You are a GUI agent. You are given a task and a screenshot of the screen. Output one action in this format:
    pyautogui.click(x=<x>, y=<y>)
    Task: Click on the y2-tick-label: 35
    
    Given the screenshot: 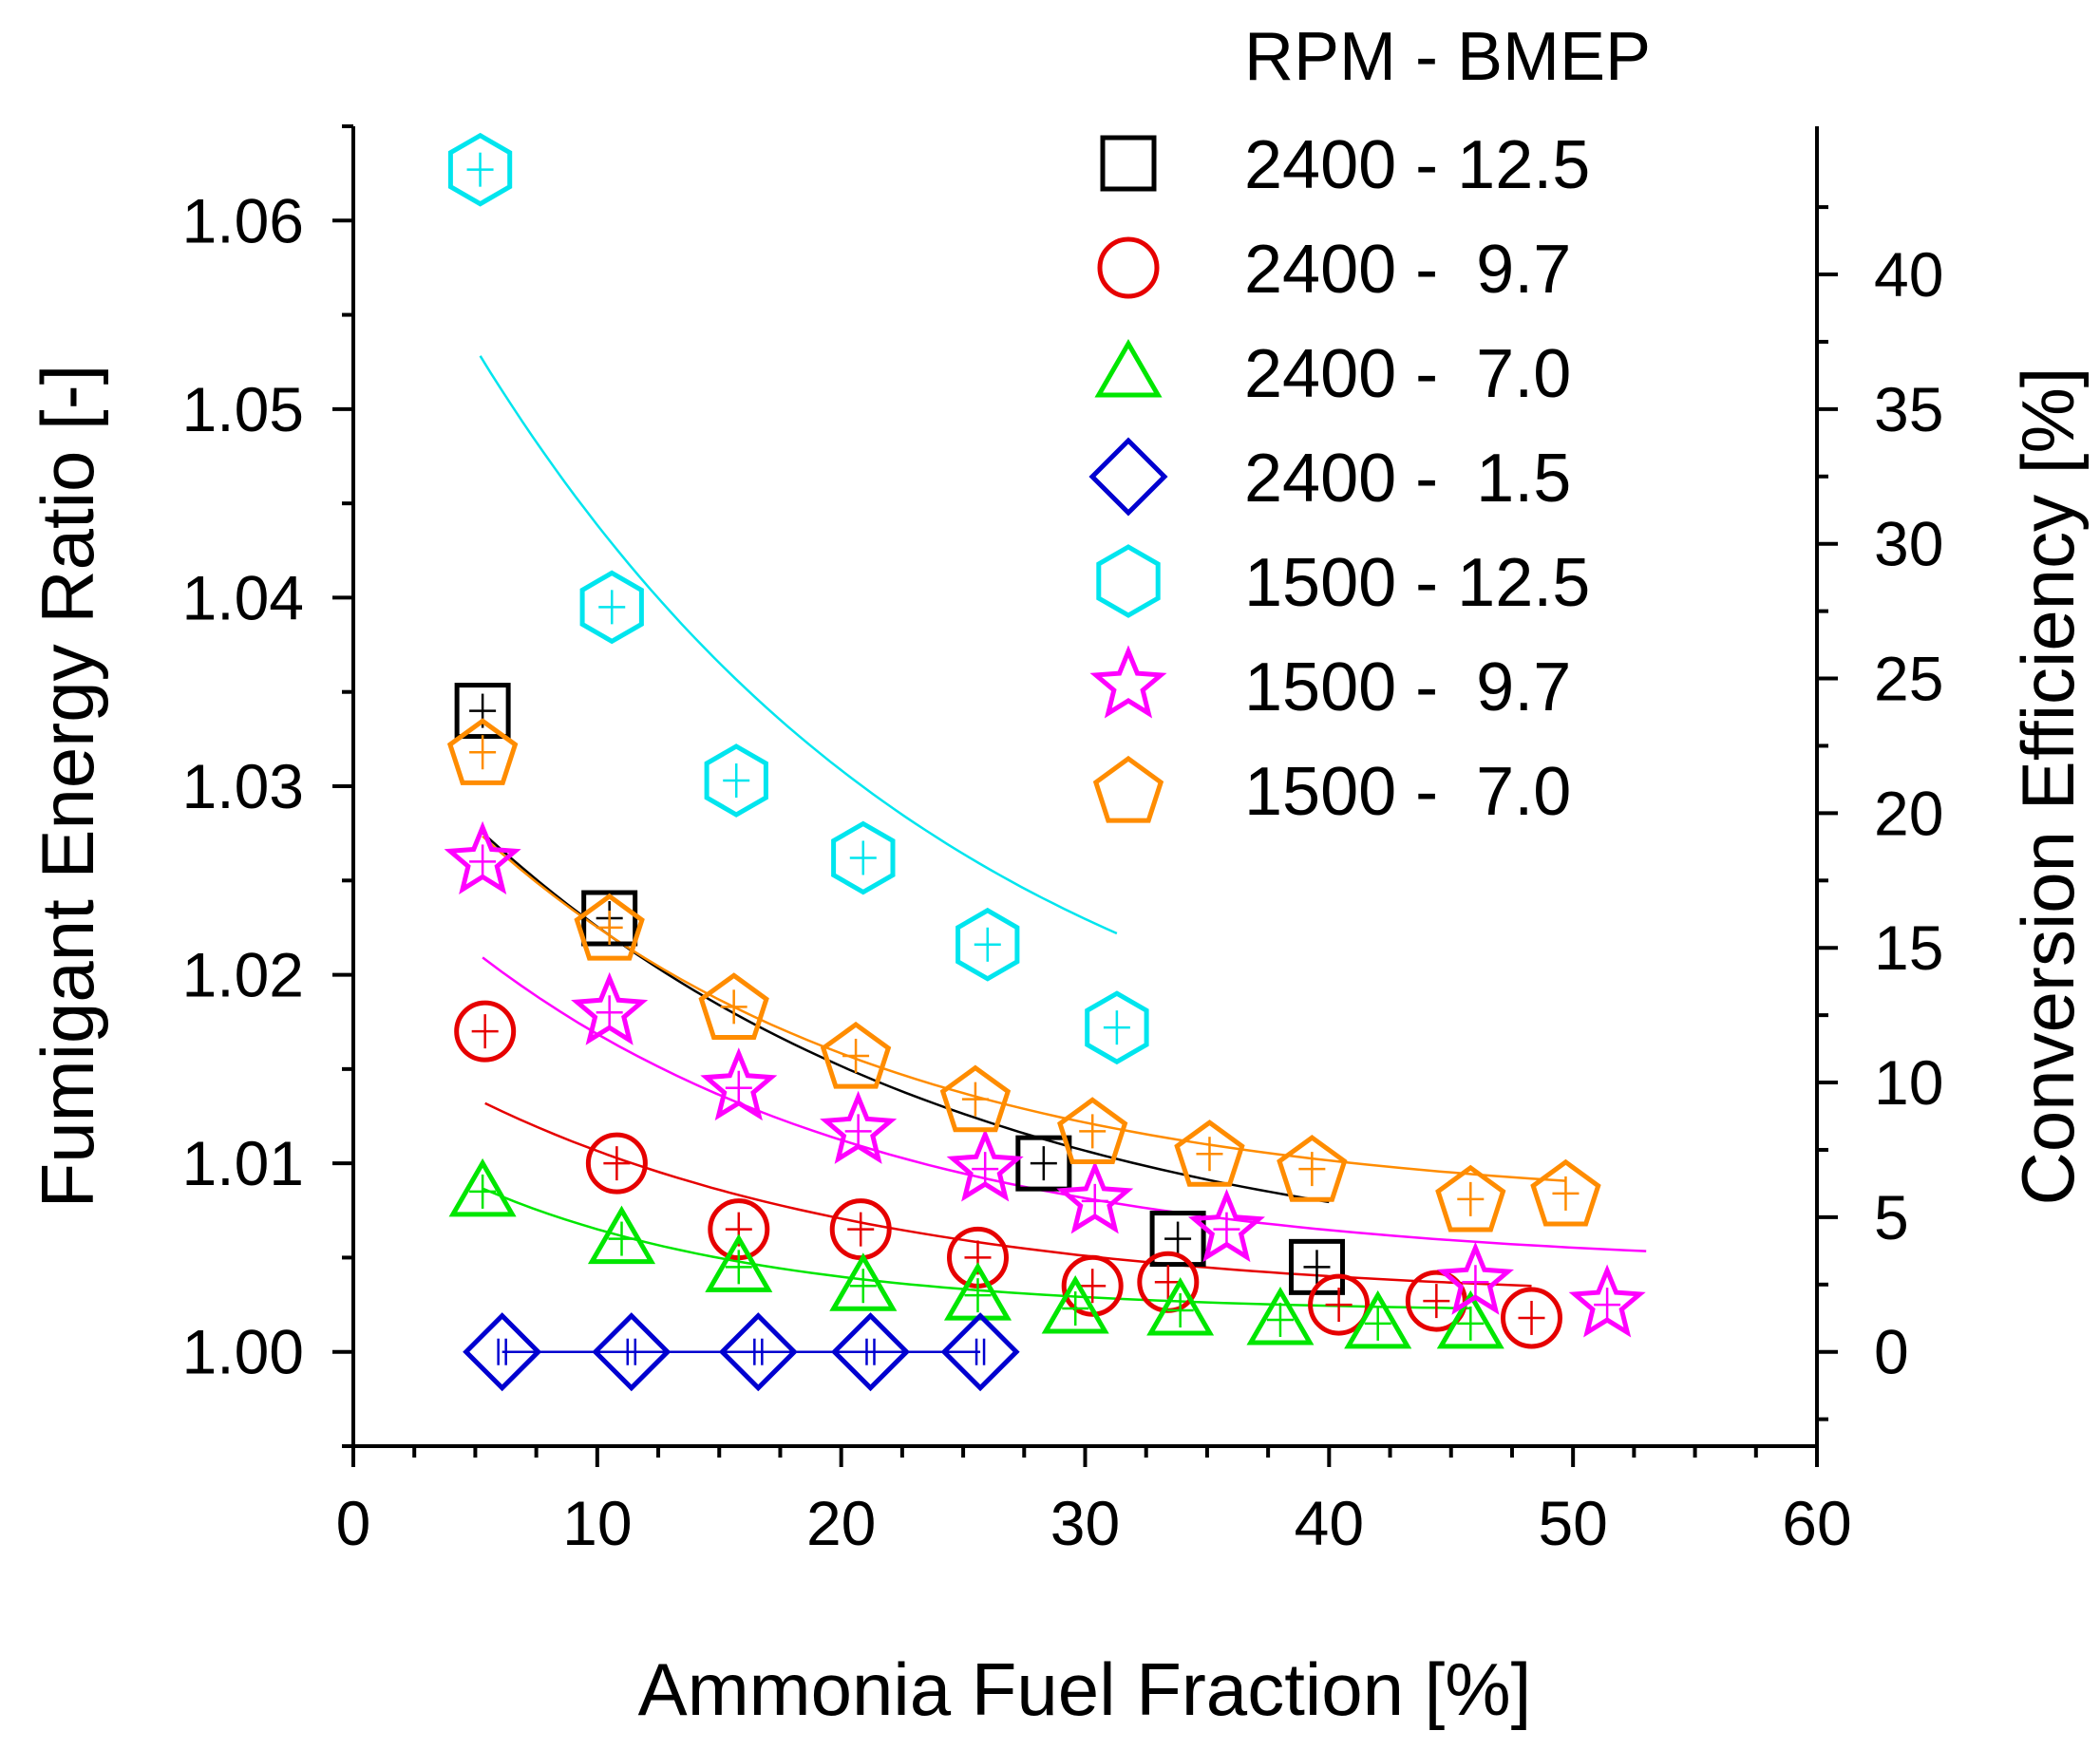 What is the action you would take?
    pyautogui.click(x=1908, y=409)
    